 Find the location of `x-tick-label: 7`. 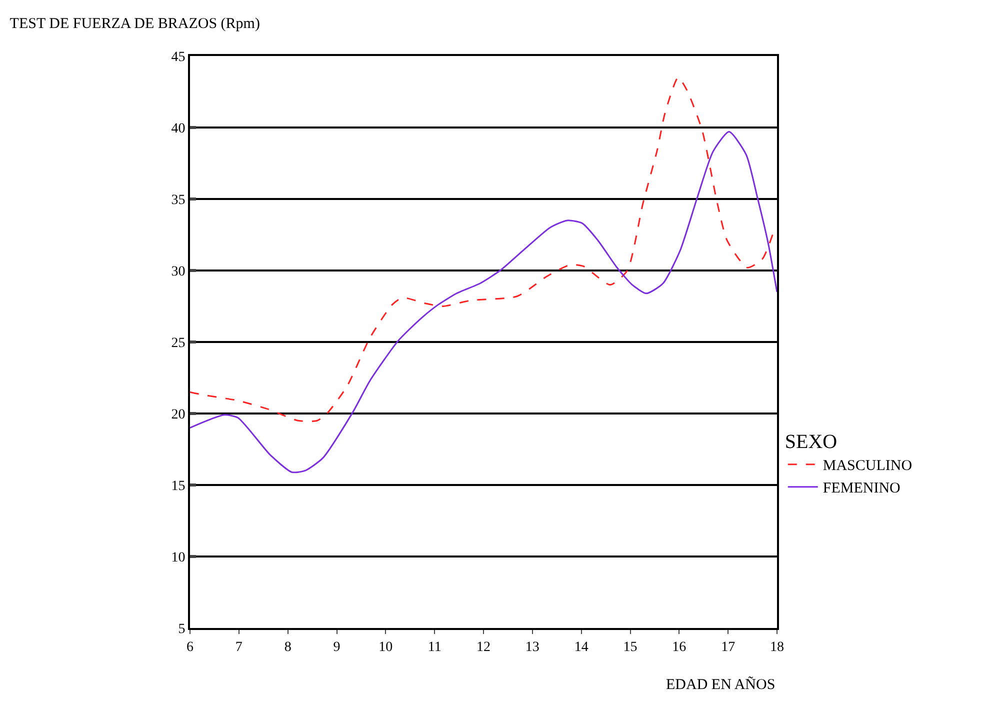

x-tick-label: 7 is located at coordinates (238, 647).